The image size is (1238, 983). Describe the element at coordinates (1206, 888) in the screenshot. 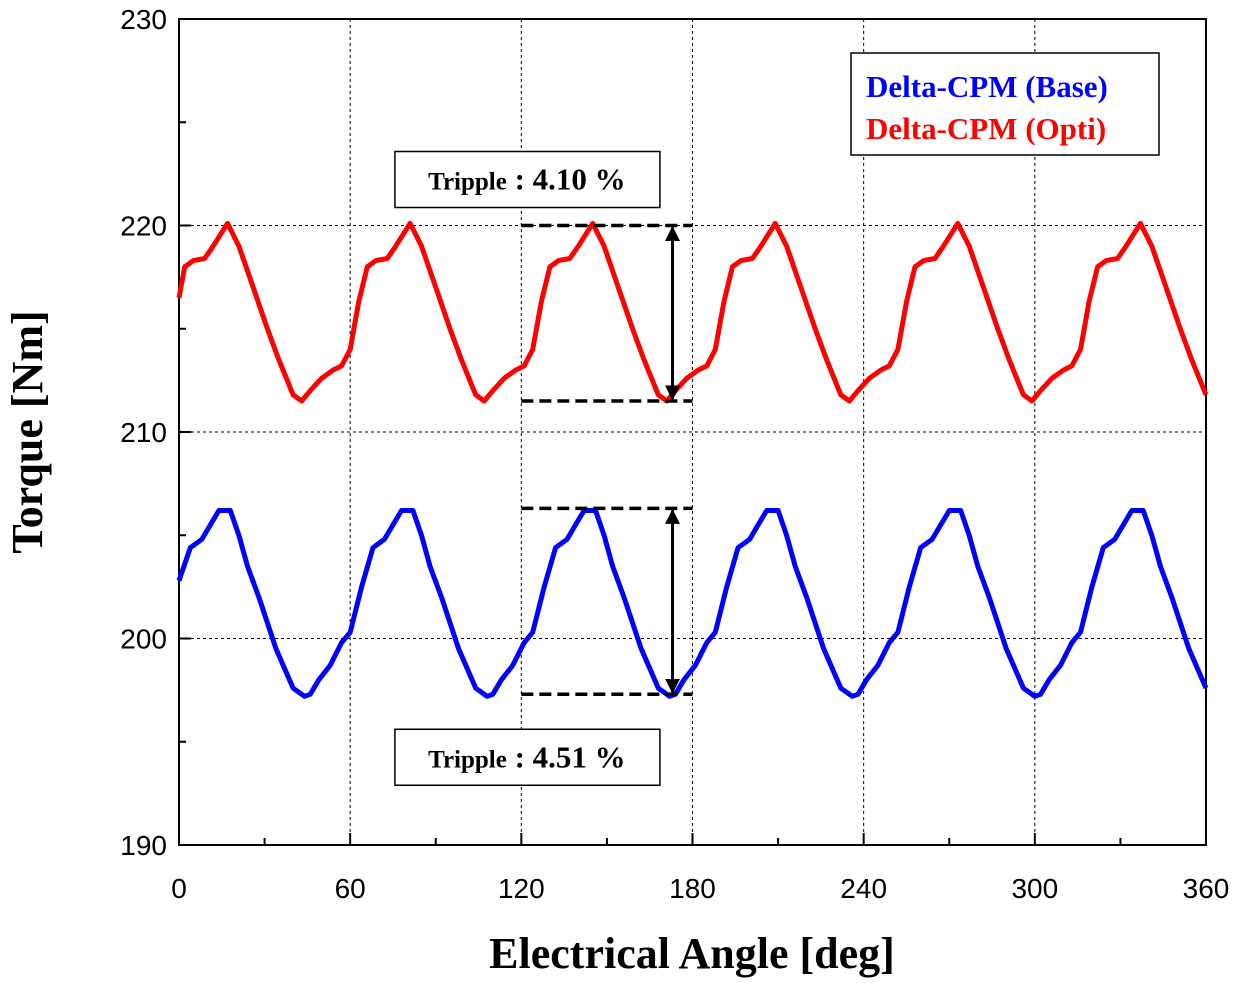

I see `x-tick-label: 360` at that location.